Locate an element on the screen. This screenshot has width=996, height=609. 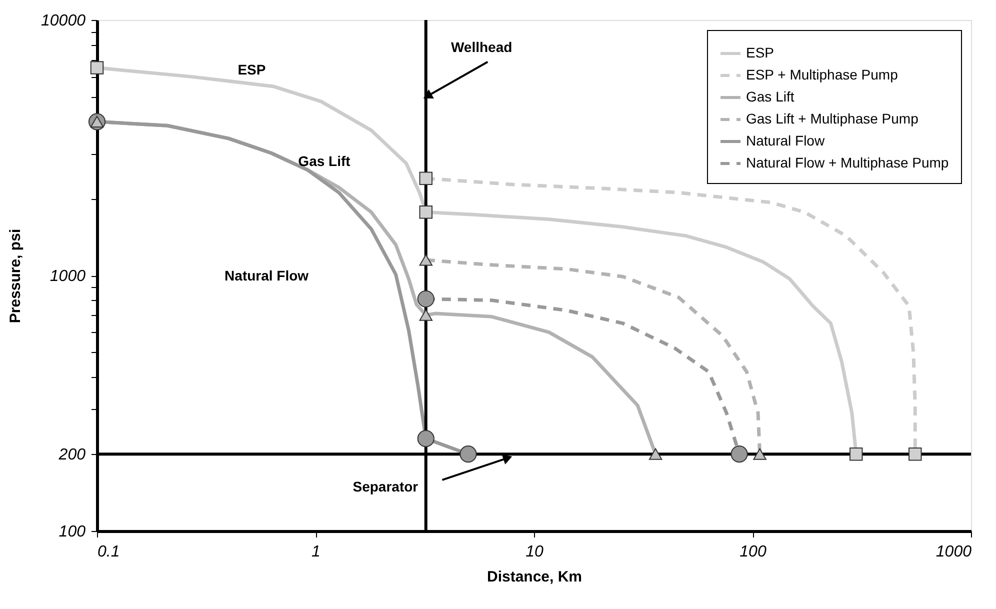
legend-label: Natural Flow + Multiphase Pump is located at coordinates (847, 162).